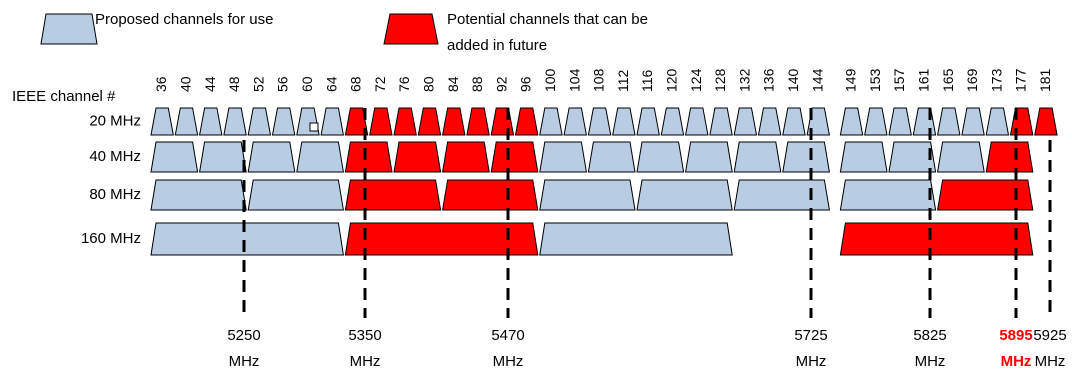  Describe the element at coordinates (111, 179) in the screenshot. I see `bandwidth-row-labels: 20 MHz 40 MHz 80 MHz 160 MHz` at that location.